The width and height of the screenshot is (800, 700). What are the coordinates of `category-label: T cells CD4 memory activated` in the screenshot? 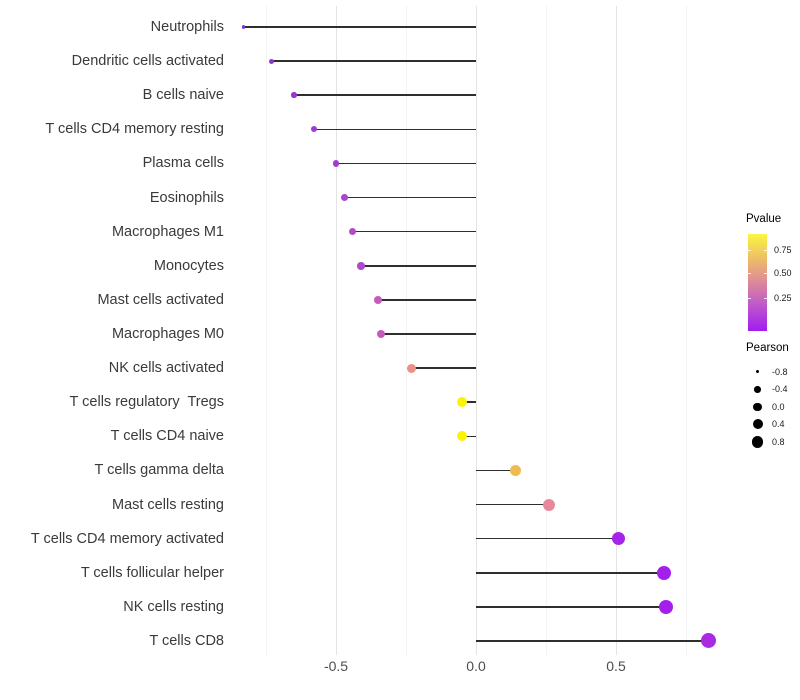 It's located at (127, 538).